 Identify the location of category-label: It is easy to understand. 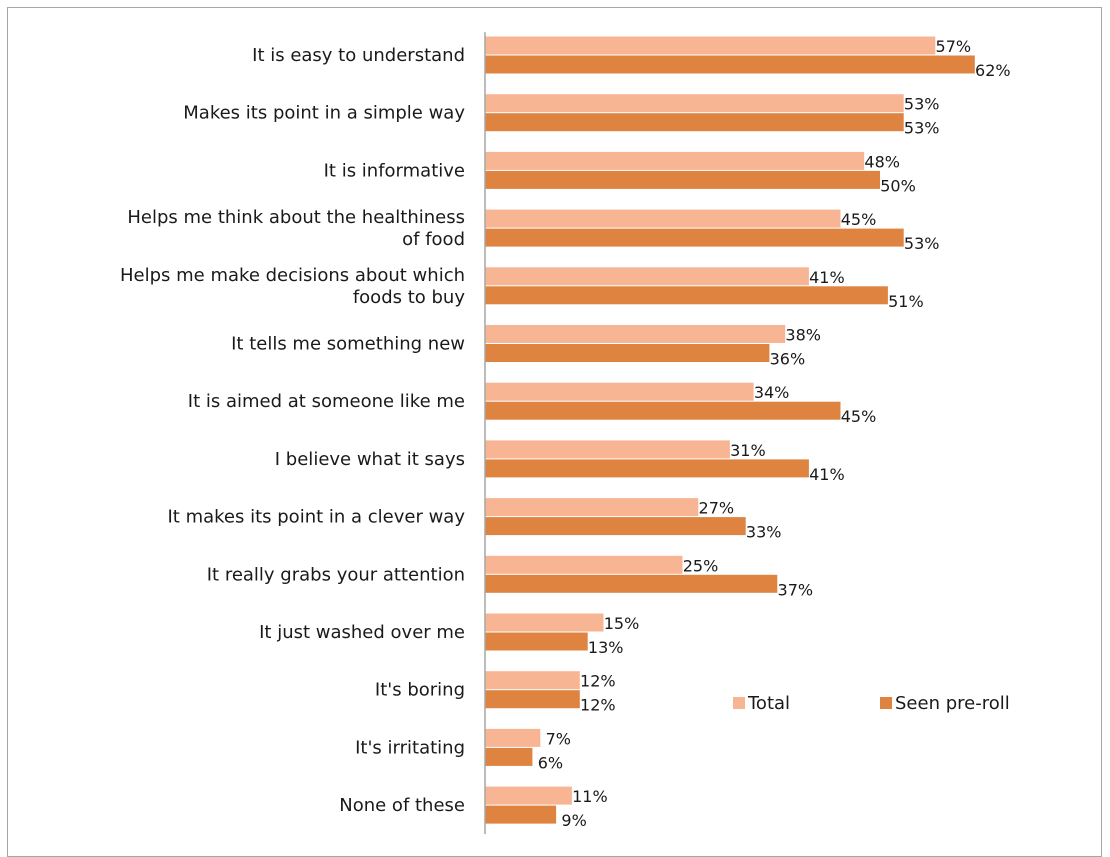
(358, 55).